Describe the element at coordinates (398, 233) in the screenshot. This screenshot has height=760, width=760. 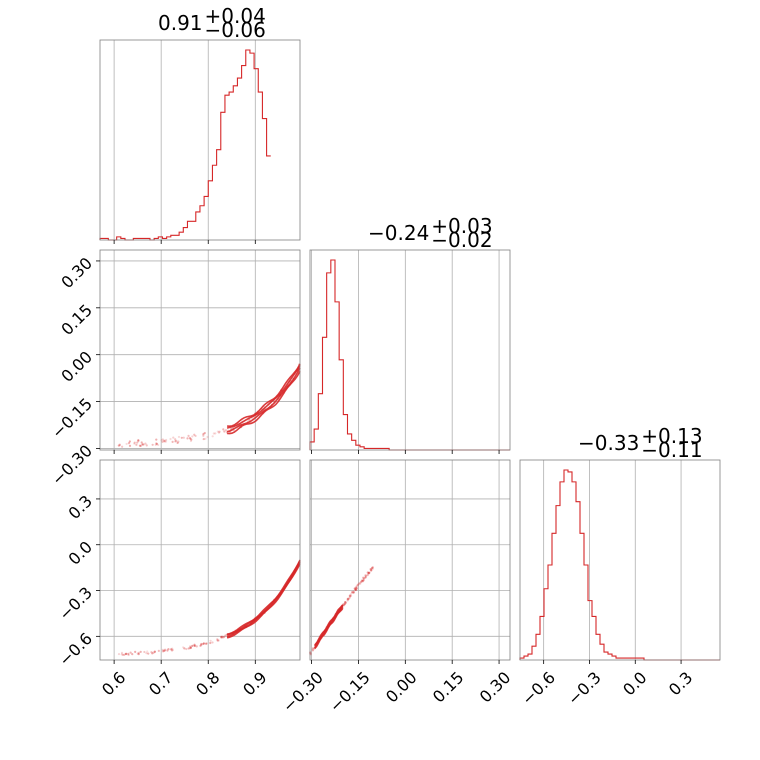
I see `hist-title-1: −0.24` at that location.